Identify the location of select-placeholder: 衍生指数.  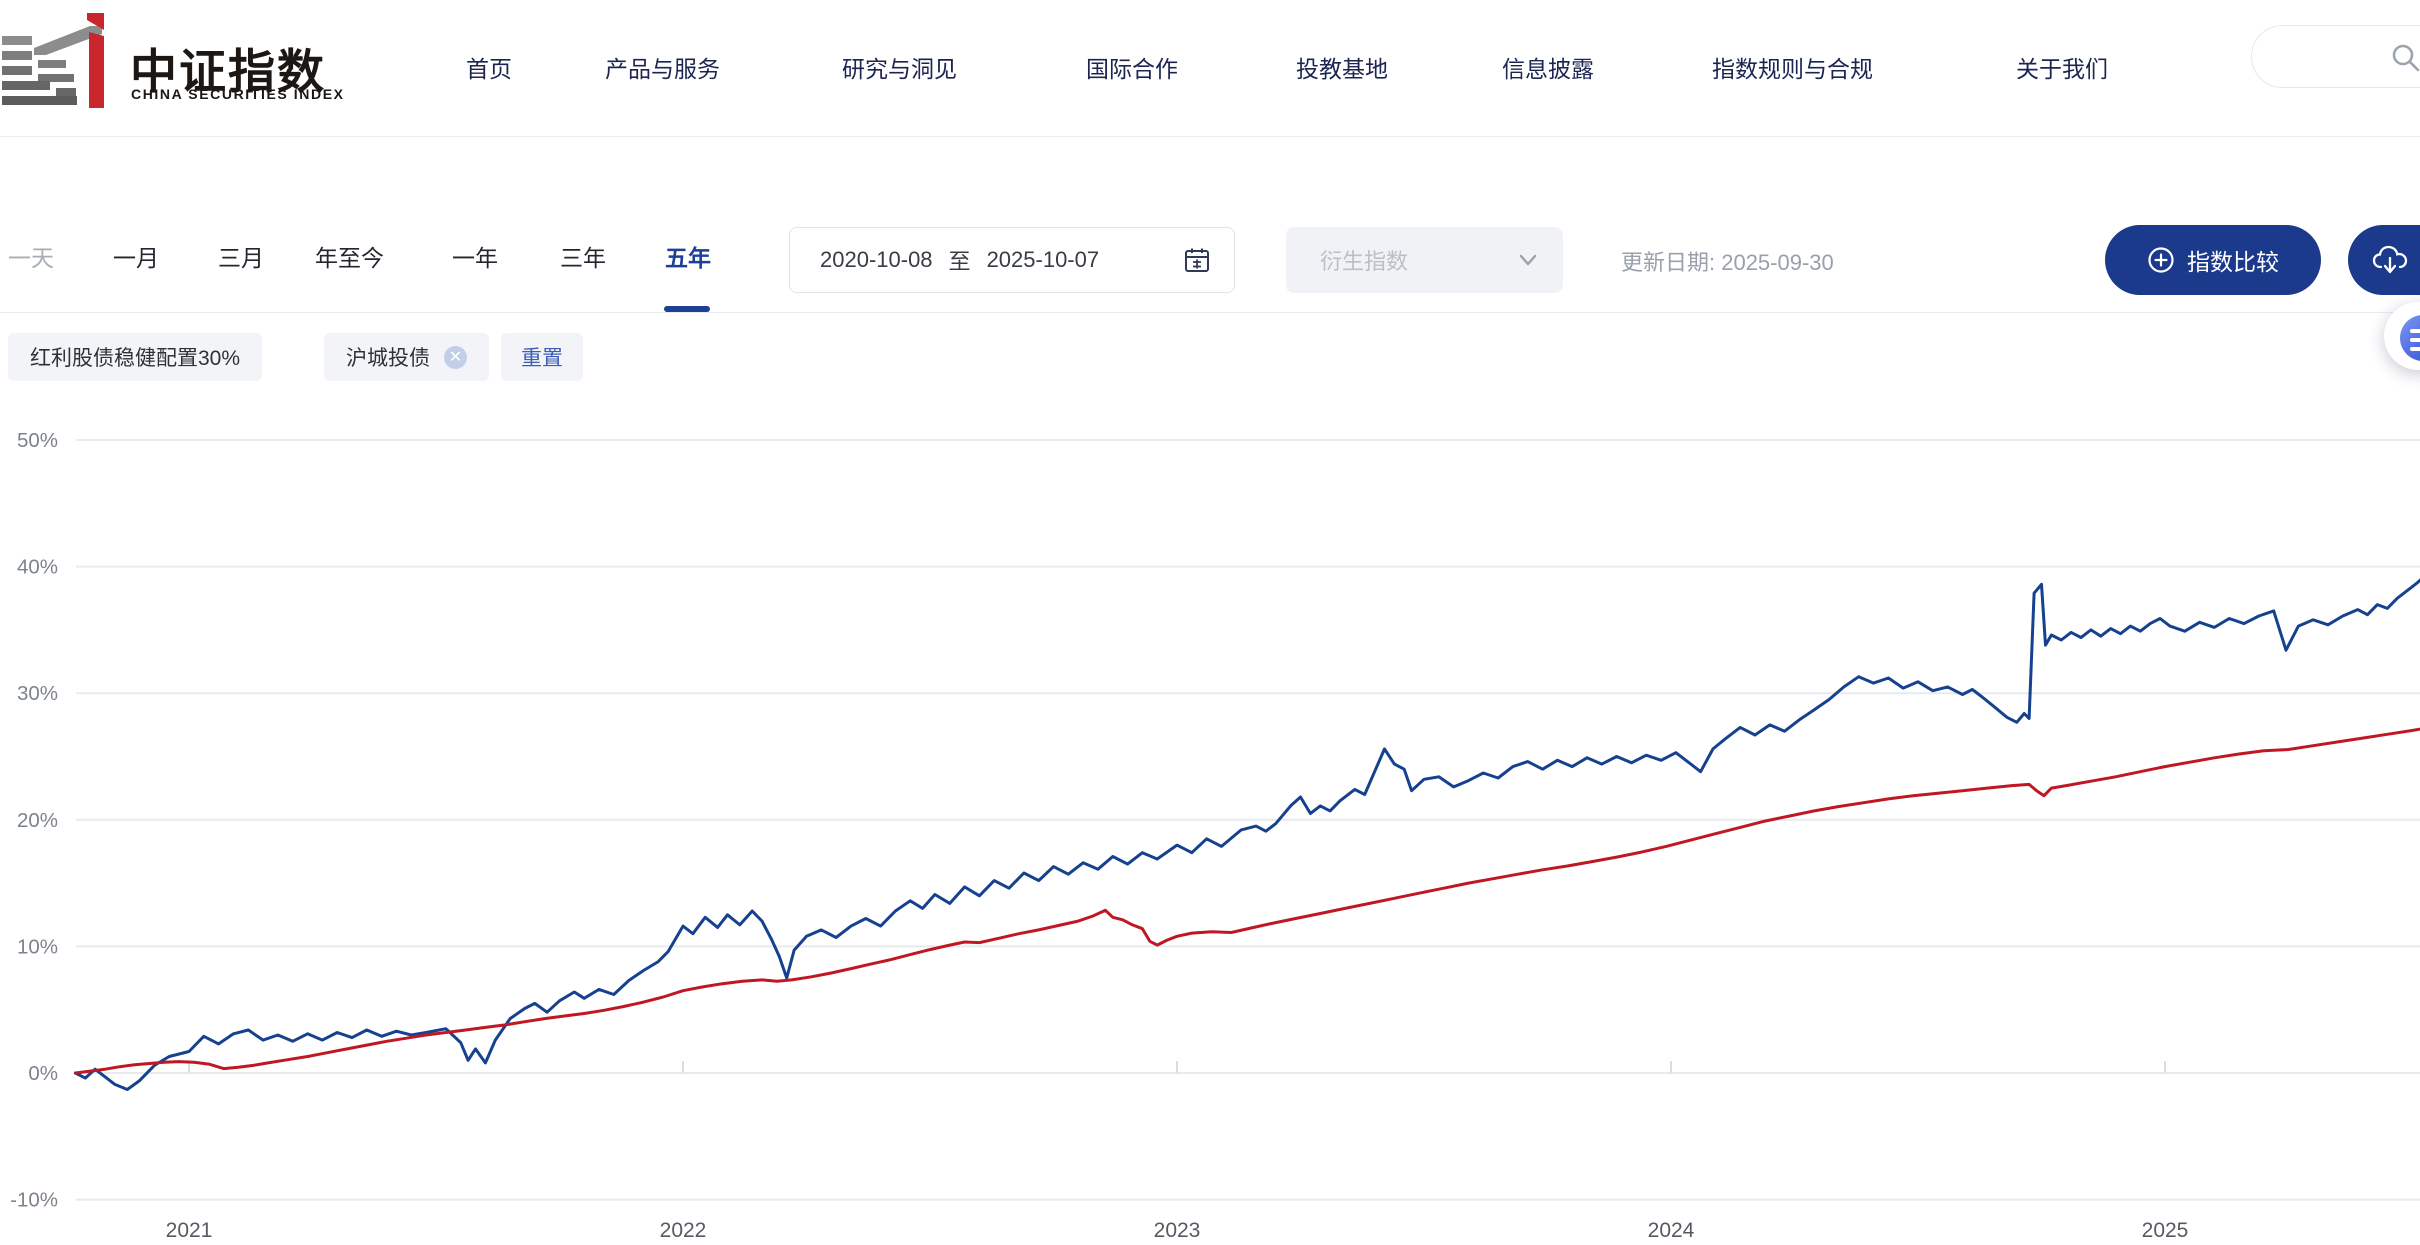
(1364, 261).